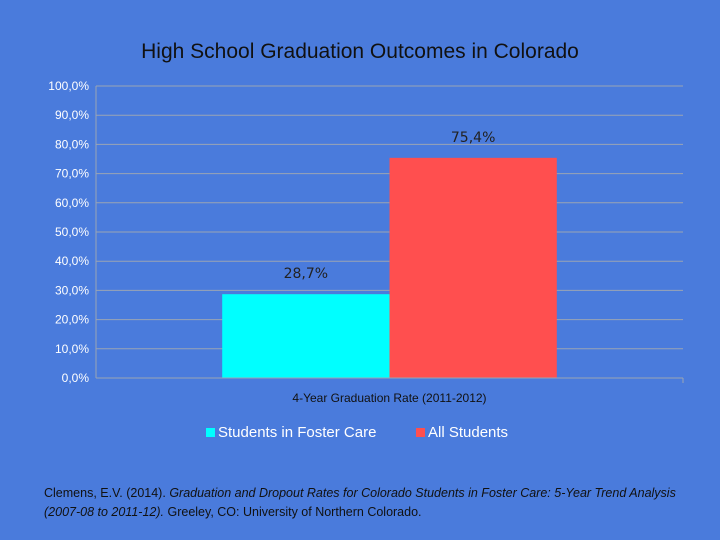 The width and height of the screenshot is (720, 540). Describe the element at coordinates (297, 432) in the screenshot. I see `legend-label-0: Students in Foster Care` at that location.